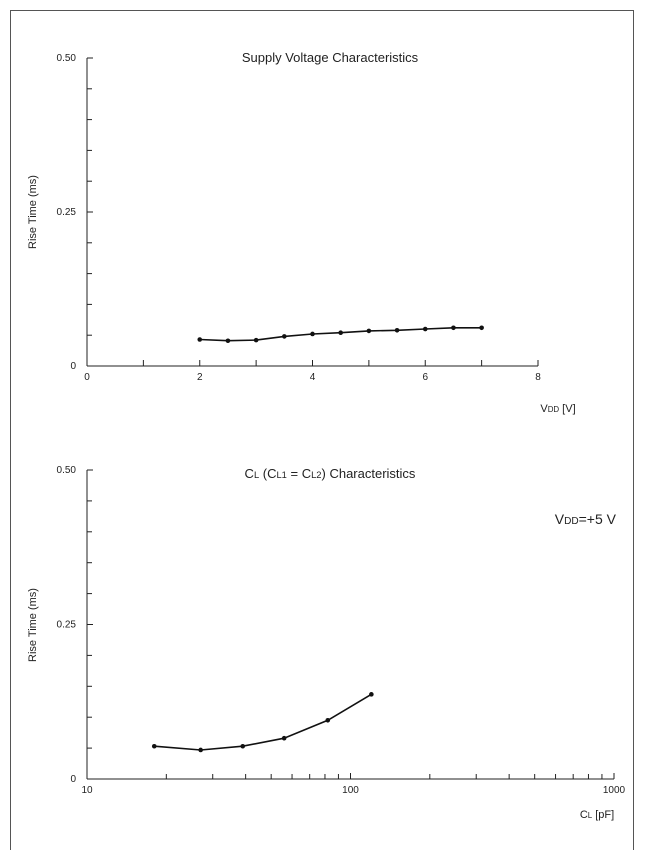 This screenshot has width=650, height=850. What do you see at coordinates (87, 790) in the screenshot?
I see `chart2-x-tick-label: 10` at bounding box center [87, 790].